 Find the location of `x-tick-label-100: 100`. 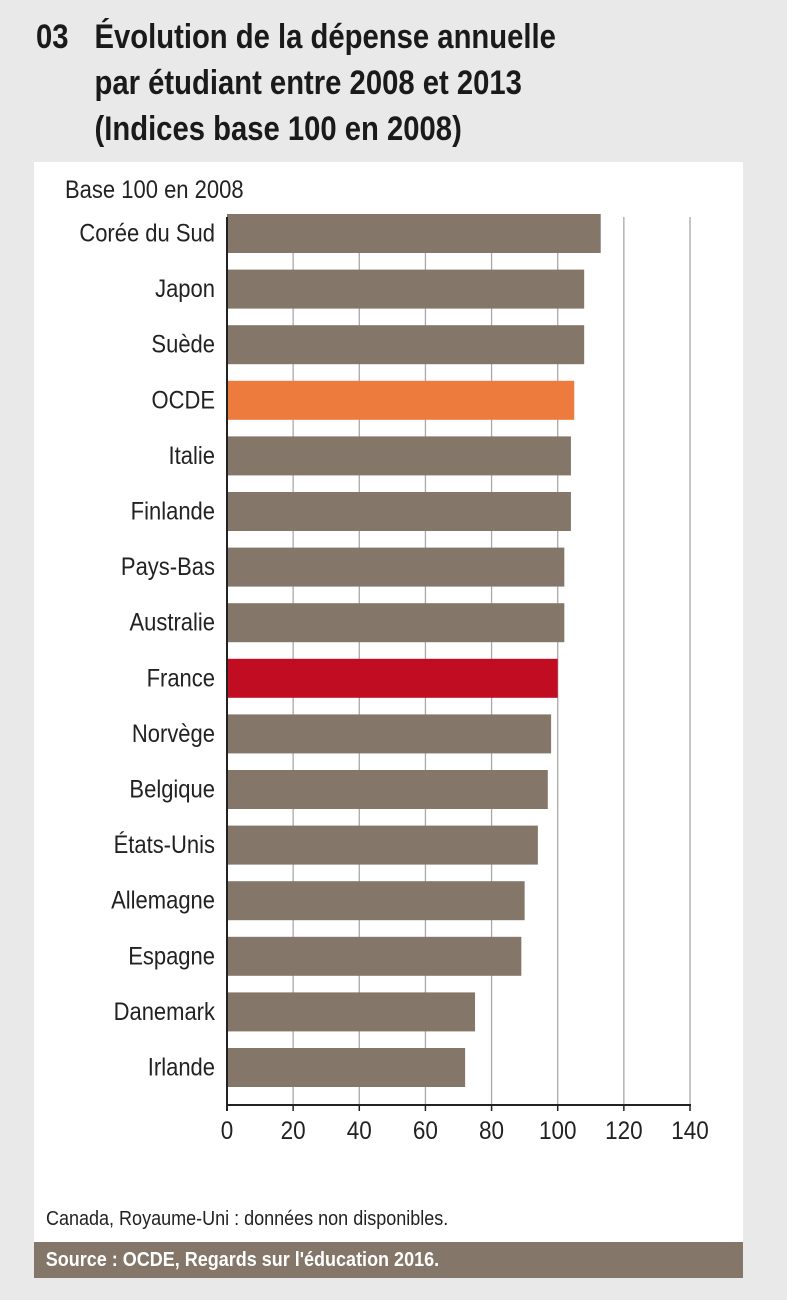

x-tick-label-100: 100 is located at coordinates (558, 1131).